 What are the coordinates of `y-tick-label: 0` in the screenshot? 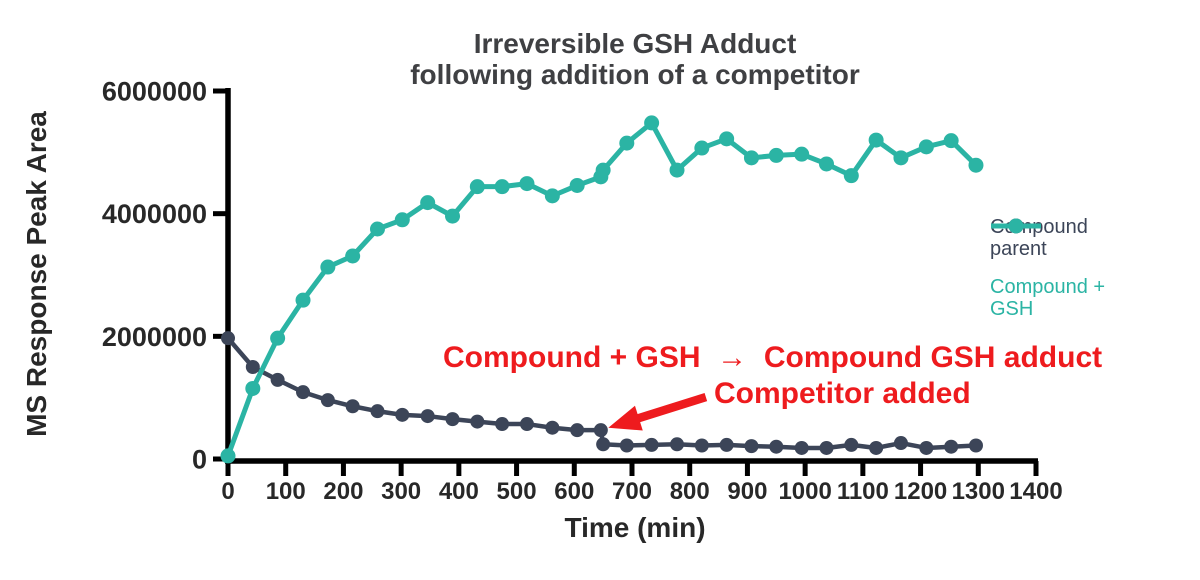 It's located at (199, 459).